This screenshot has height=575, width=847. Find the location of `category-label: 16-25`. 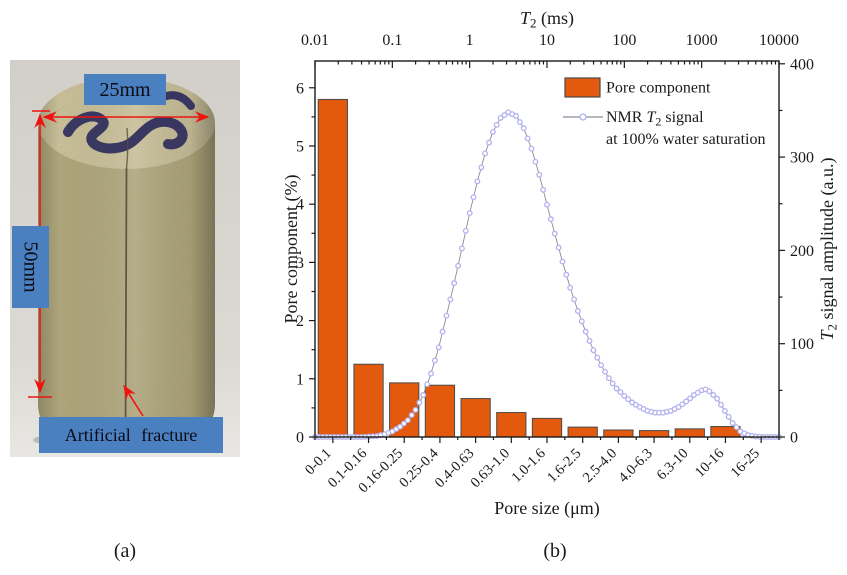

category-label: 16-25 is located at coordinates (745, 463).